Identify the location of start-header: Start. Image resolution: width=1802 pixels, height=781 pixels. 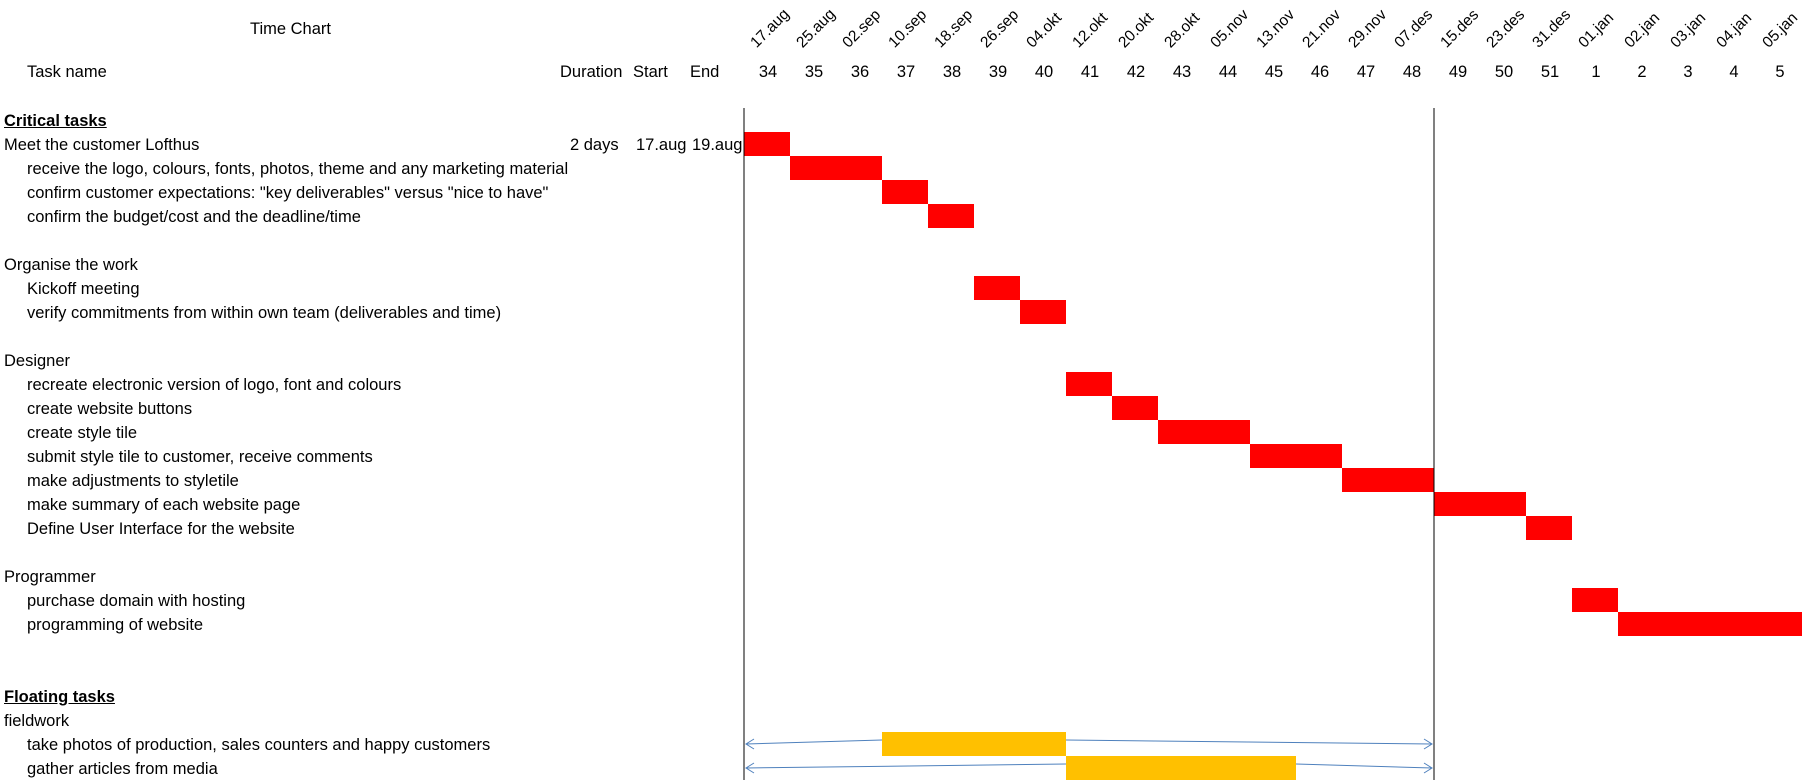
(650, 72).